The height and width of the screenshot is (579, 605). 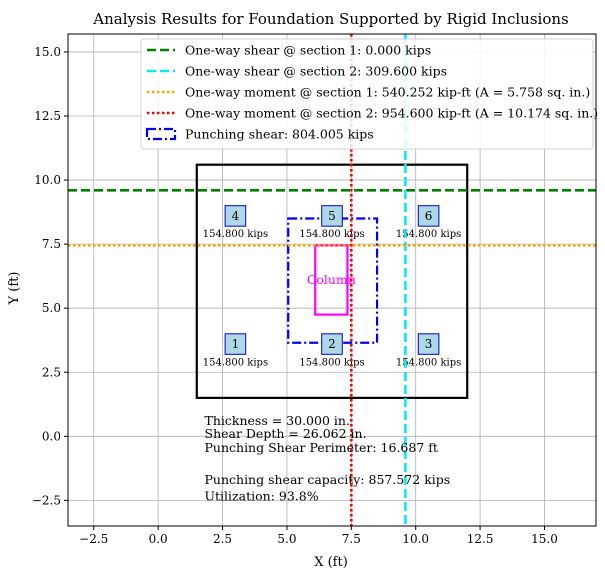 What do you see at coordinates (262, 496) in the screenshot?
I see `annotation-4: Utilization: 93.8%` at bounding box center [262, 496].